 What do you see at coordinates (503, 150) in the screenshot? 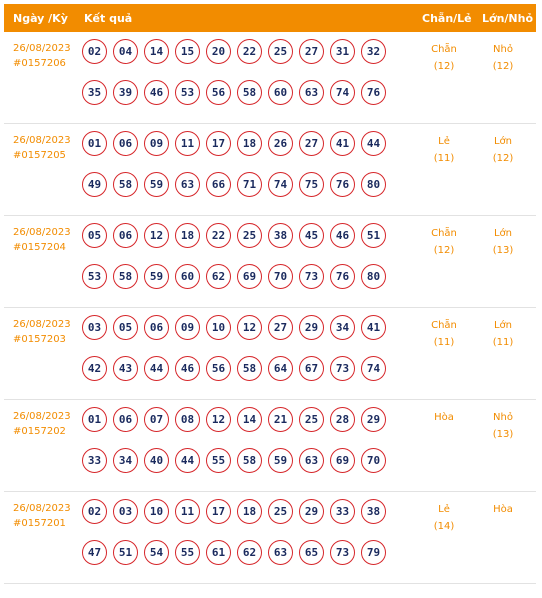
I see `big-small-result: Lớn (12)` at bounding box center [503, 150].